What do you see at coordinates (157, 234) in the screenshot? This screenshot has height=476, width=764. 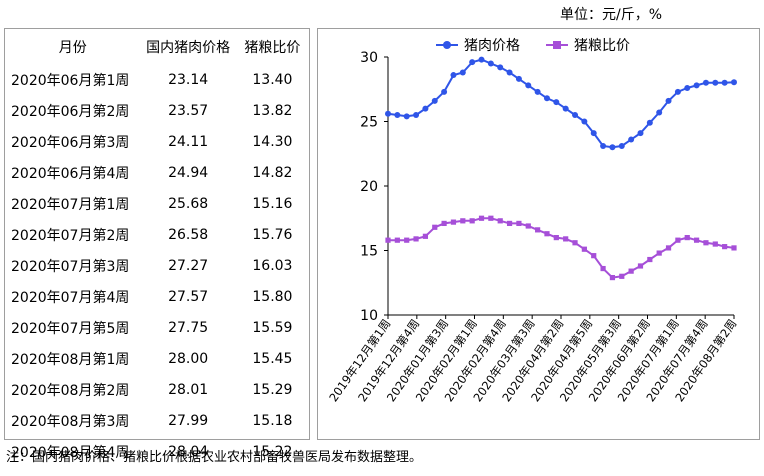 I see `table-row: 2020年07月第2周 26.58 15.76` at bounding box center [157, 234].